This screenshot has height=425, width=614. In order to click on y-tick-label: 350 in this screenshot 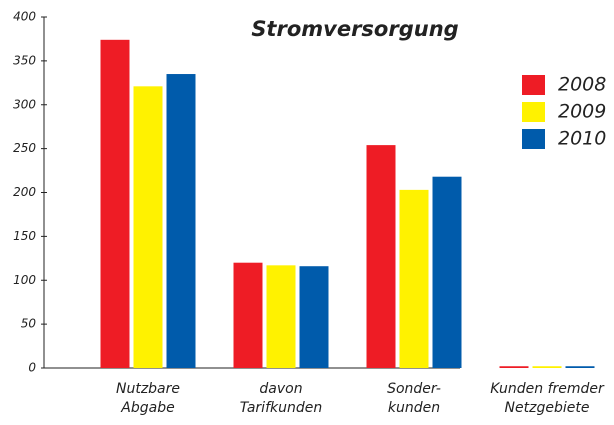, I will do `click(24, 60)`.